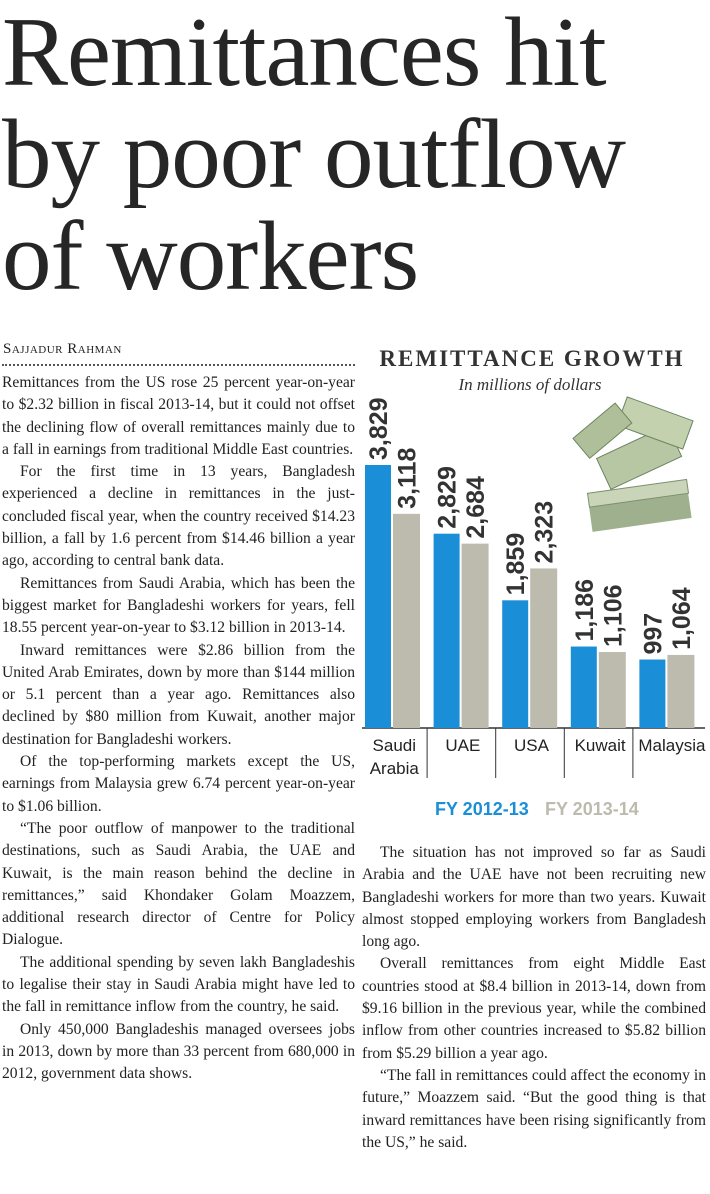 The height and width of the screenshot is (1194, 710). I want to click on category-label: Kuwait, so click(600, 745).